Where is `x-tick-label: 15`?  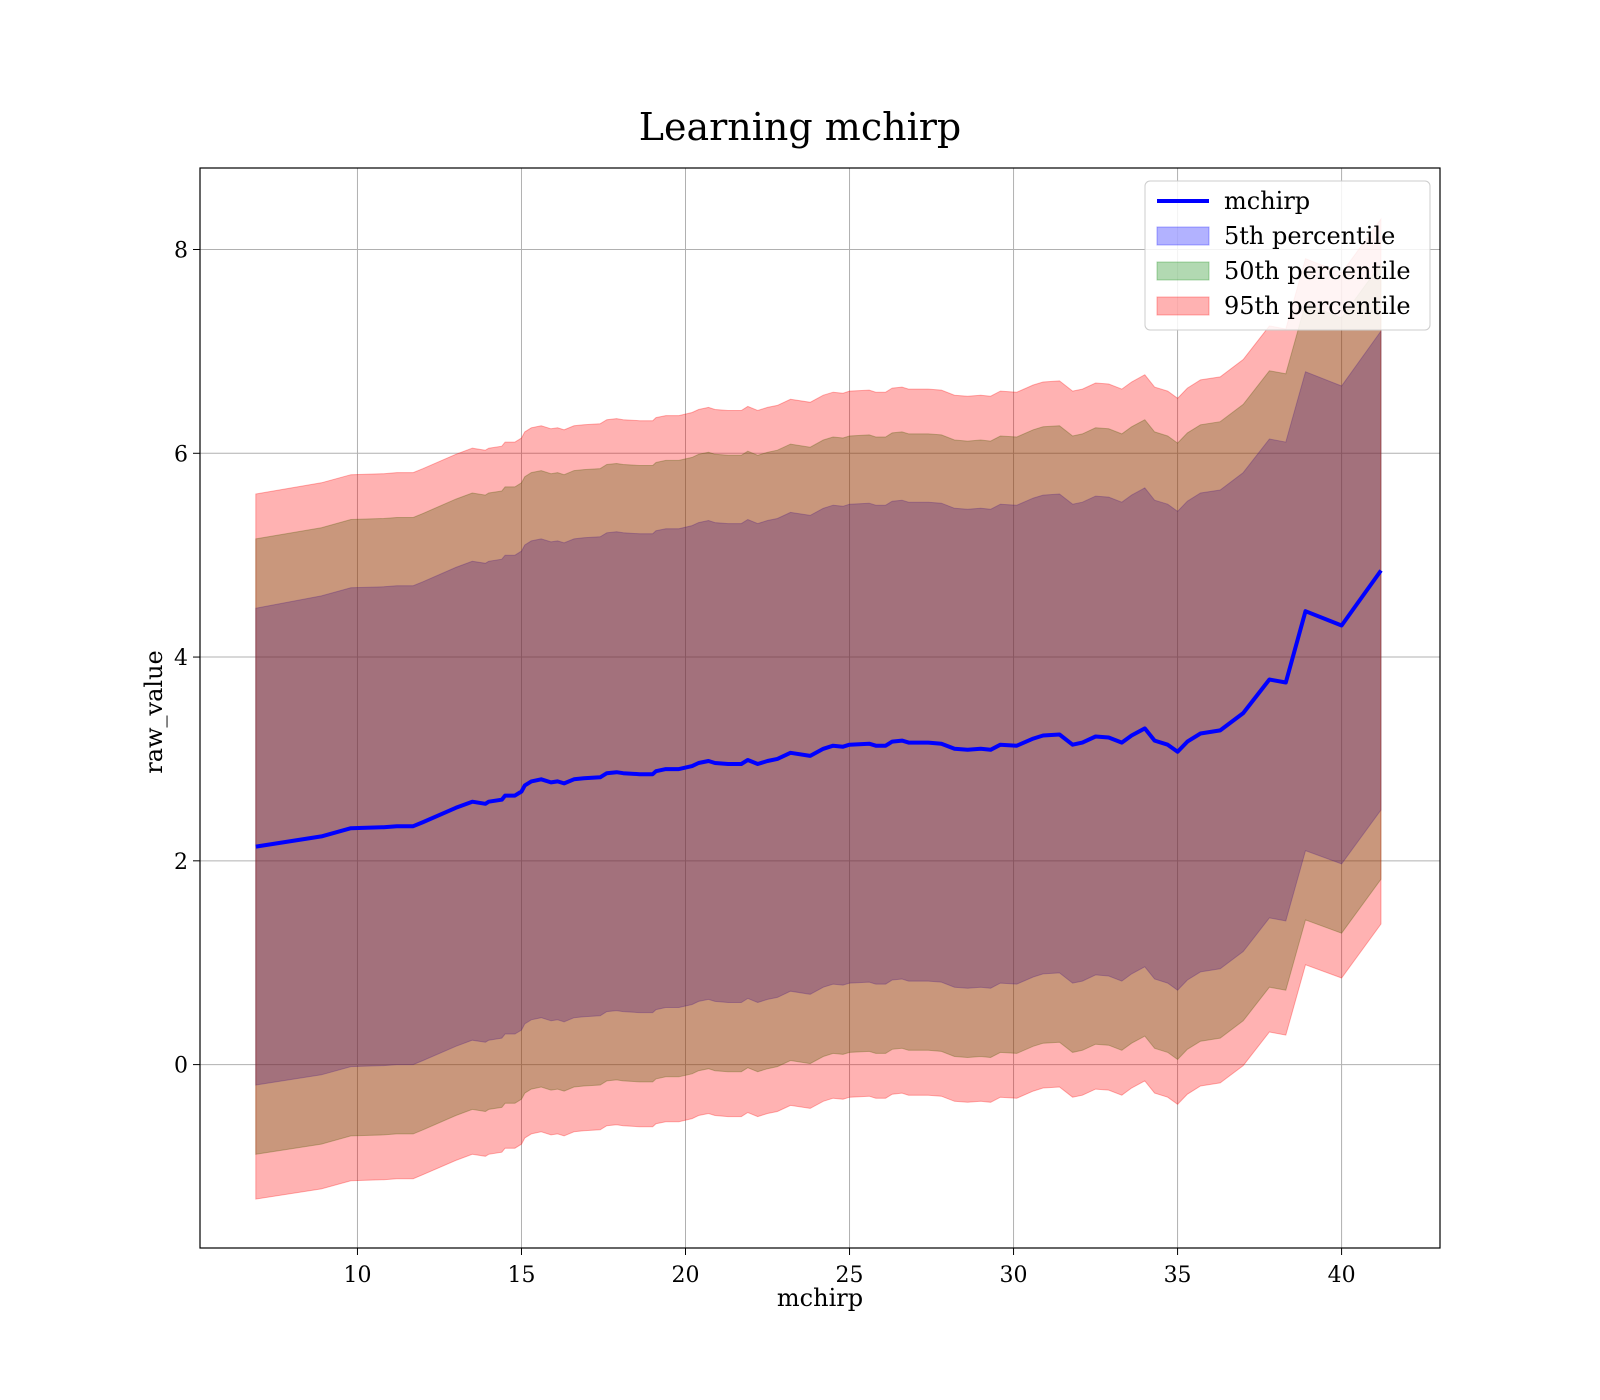
x-tick-label: 15 is located at coordinates (521, 1275).